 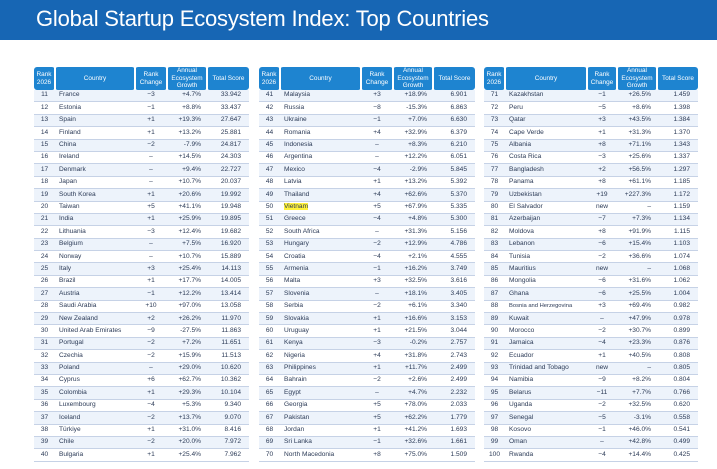 I want to click on country-header: Country, so click(x=94, y=78).